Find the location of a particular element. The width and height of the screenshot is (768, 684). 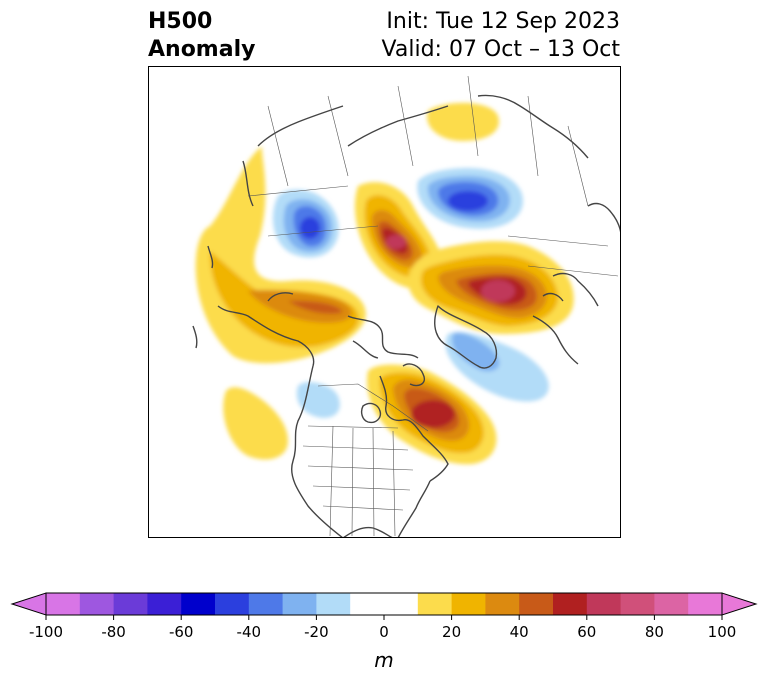

colorbar-tick-label: 0 is located at coordinates (384, 632).